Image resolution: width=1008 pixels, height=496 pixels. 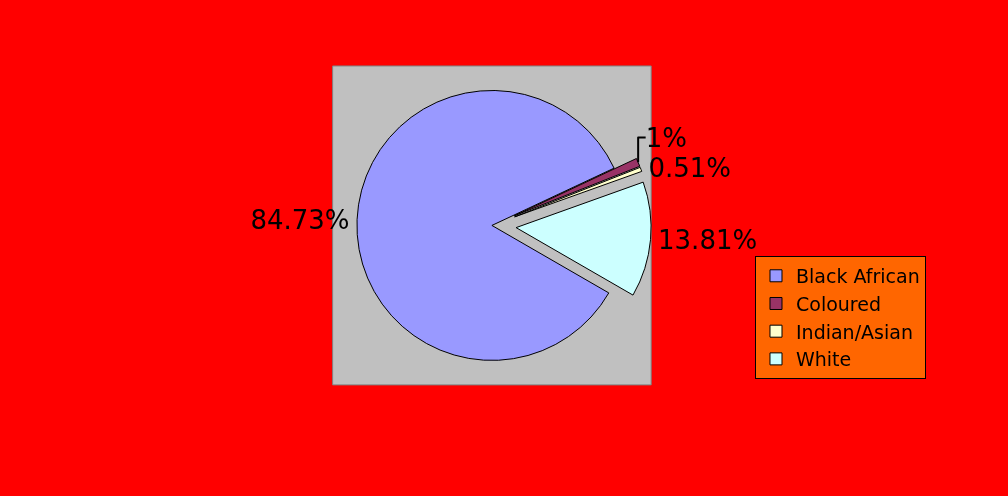 What do you see at coordinates (823, 359) in the screenshot?
I see `legend-label: White` at bounding box center [823, 359].